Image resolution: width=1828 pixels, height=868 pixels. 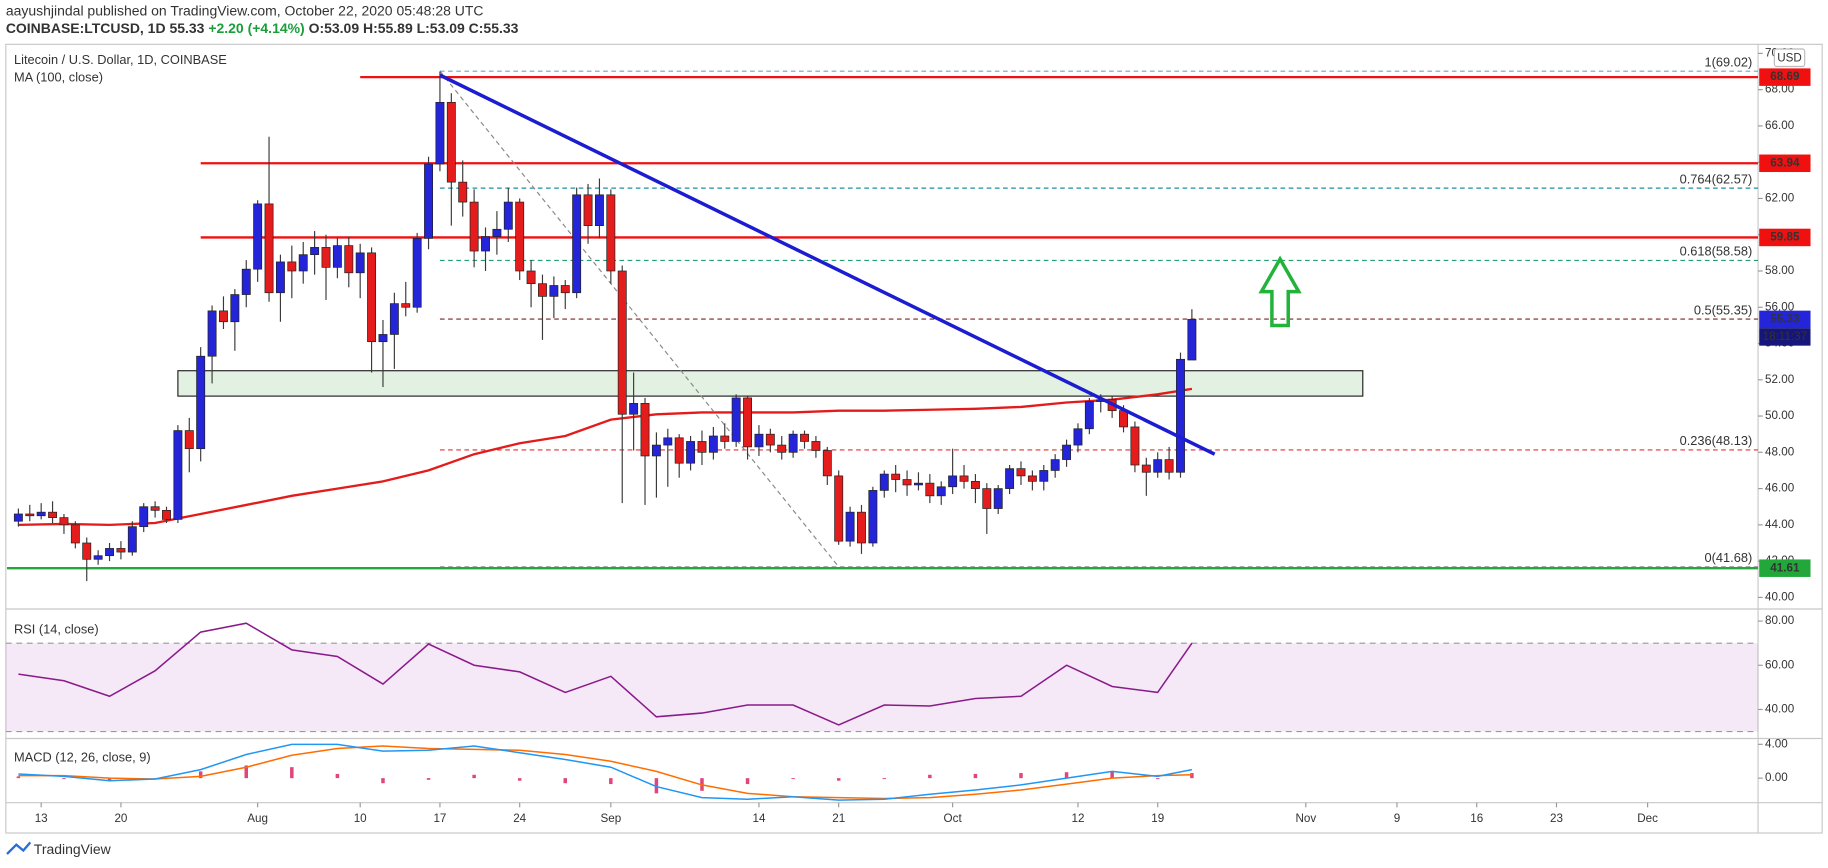 I want to click on x-tick-label: Dec, so click(x=1647, y=818).